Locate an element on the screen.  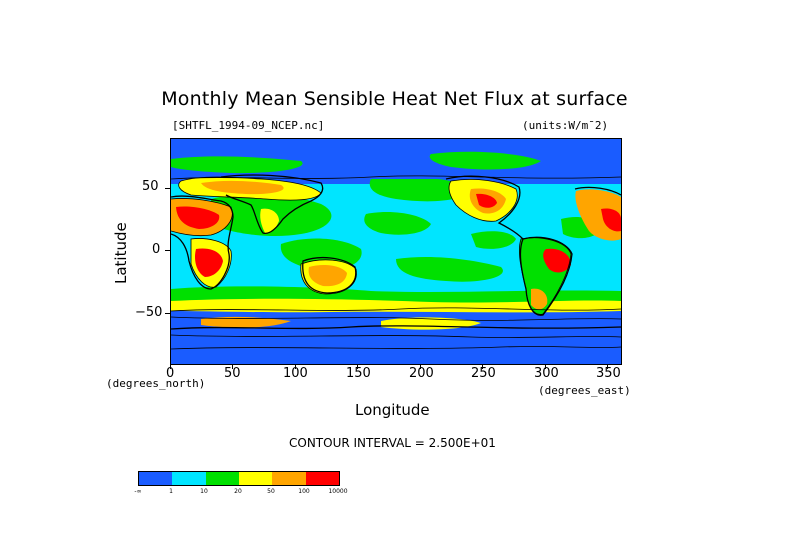
africa-coastline is located at coordinates (202, 242).